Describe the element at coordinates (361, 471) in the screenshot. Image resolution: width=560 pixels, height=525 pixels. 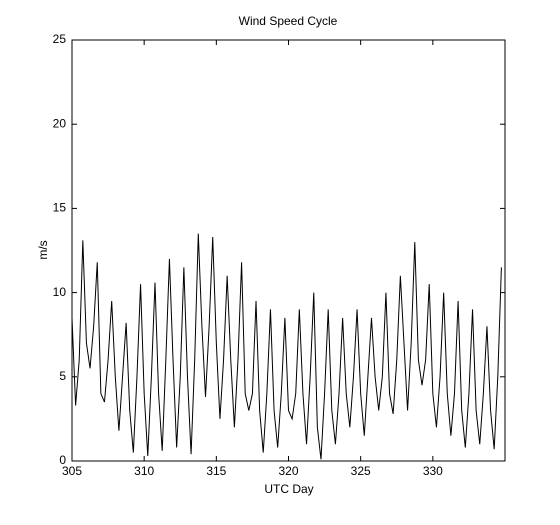
I see `x-tick-label: 325` at that location.